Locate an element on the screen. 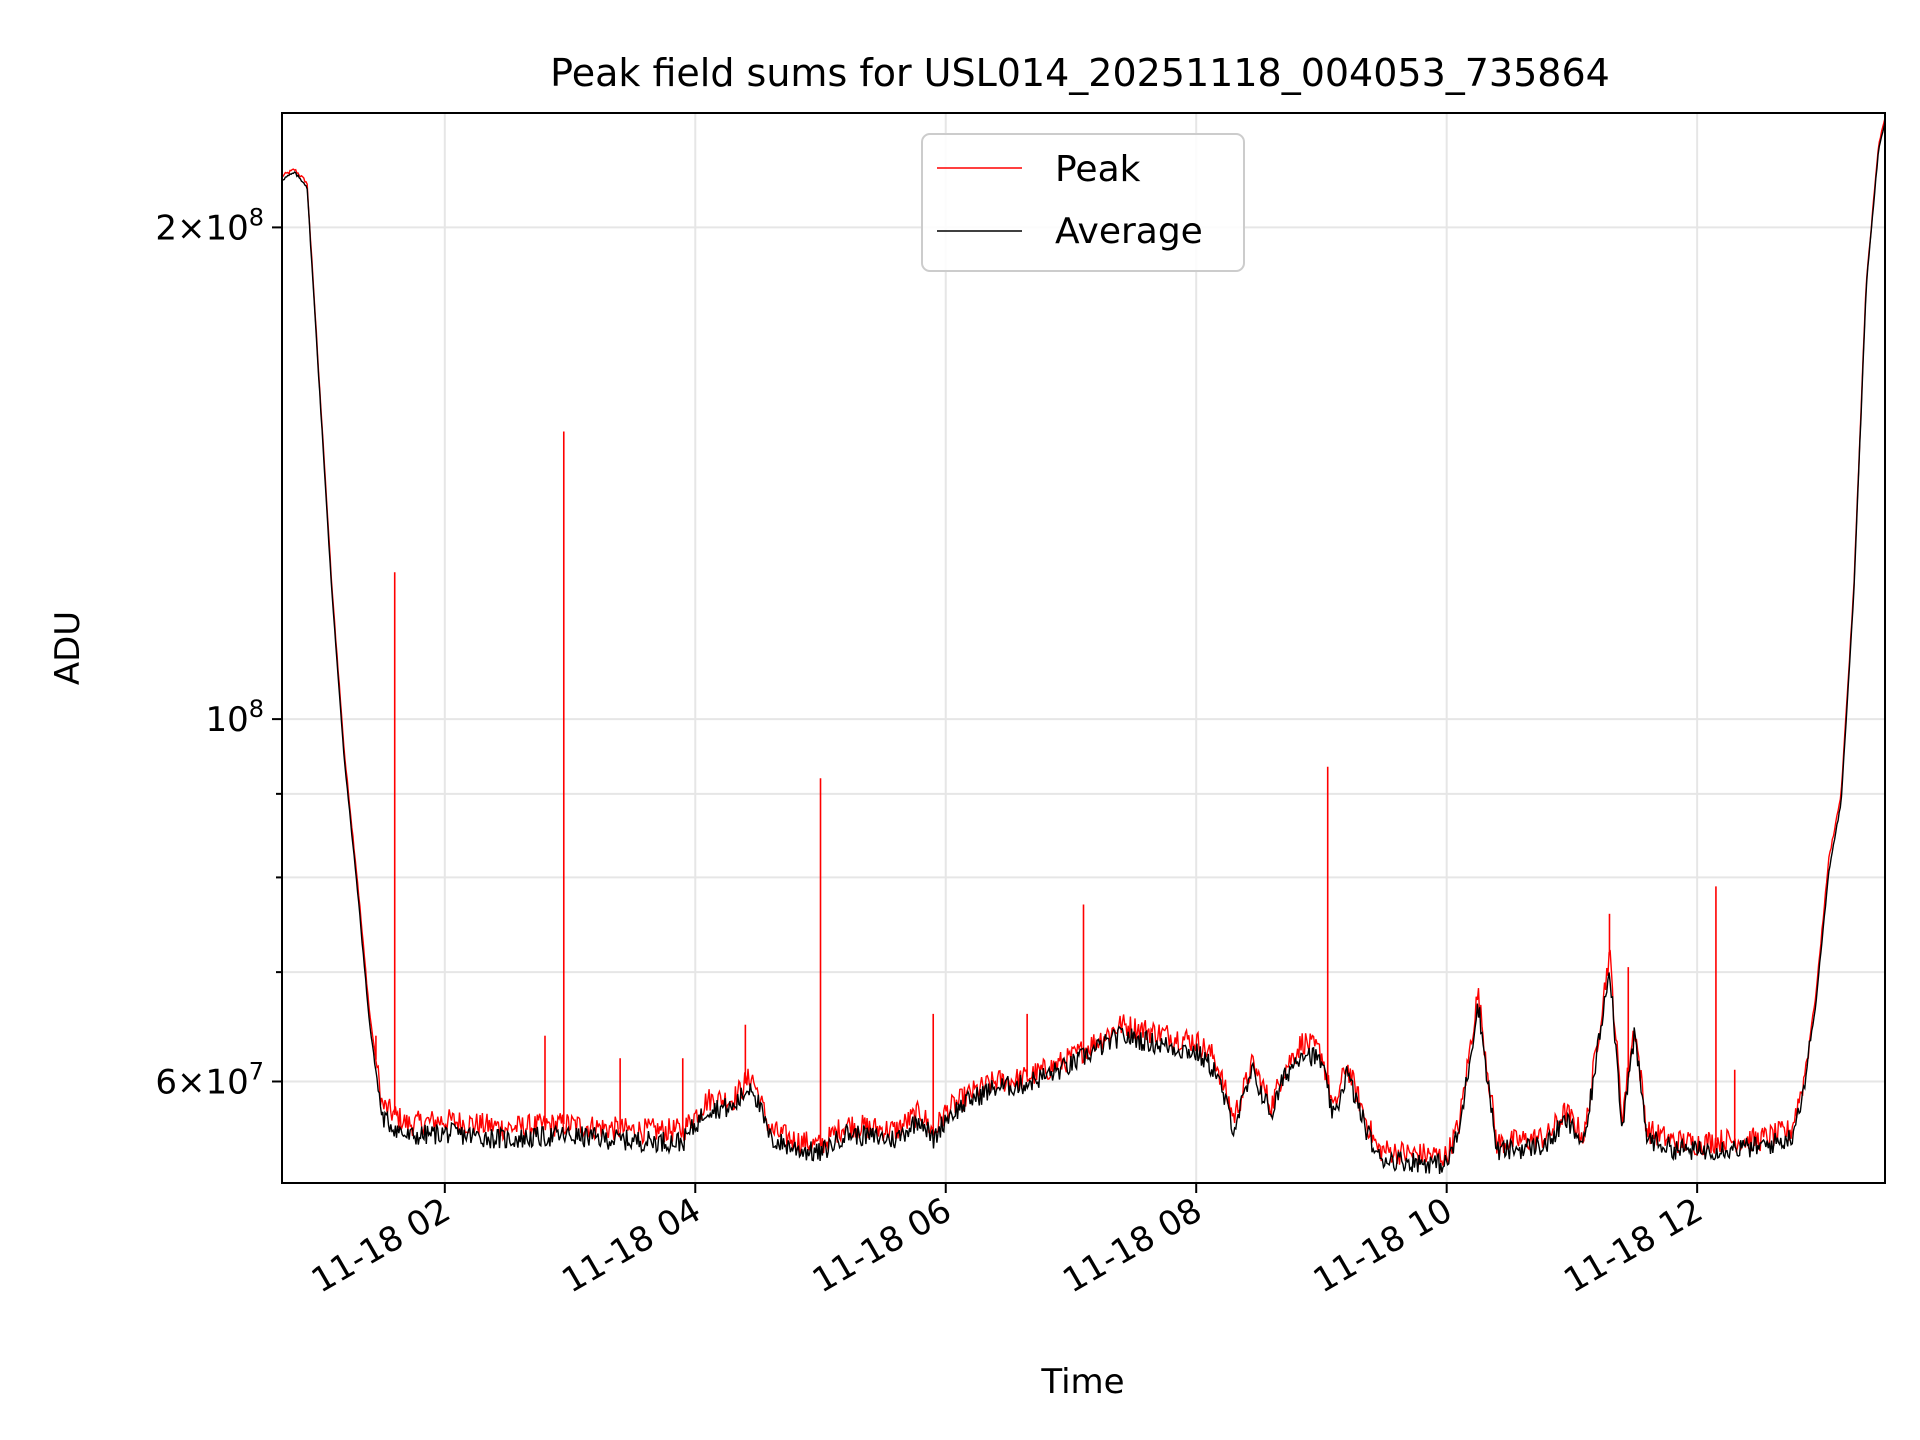 The height and width of the screenshot is (1440, 1920). y-tick-label: 6×107 is located at coordinates (209, 1079).